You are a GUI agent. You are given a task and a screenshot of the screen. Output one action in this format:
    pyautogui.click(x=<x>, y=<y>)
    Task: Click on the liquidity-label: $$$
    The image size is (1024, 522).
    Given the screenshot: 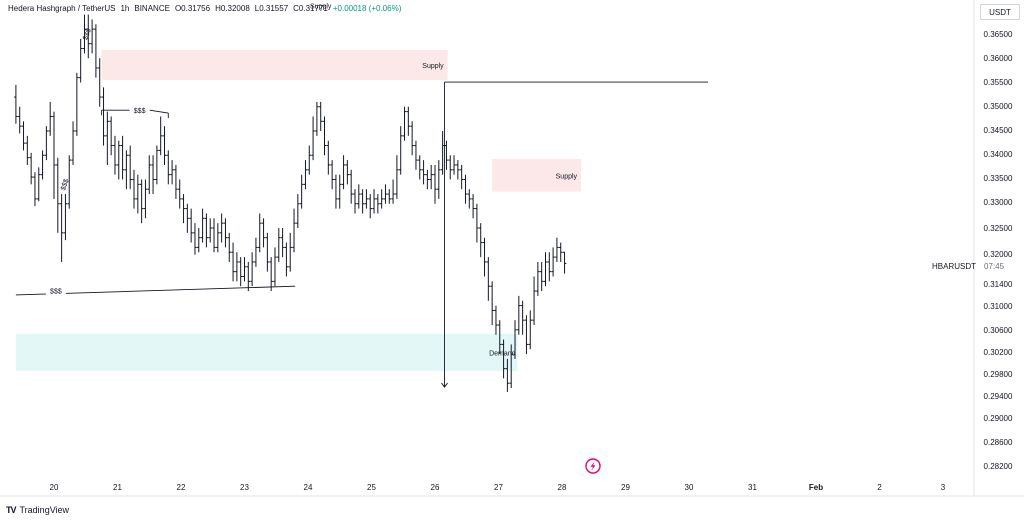 What is the action you would take?
    pyautogui.click(x=56, y=291)
    